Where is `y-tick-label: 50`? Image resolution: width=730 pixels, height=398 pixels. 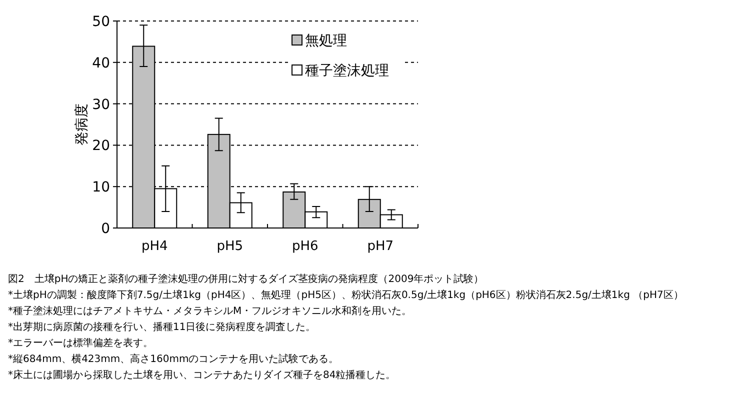
y-tick-label: 50 is located at coordinates (101, 22).